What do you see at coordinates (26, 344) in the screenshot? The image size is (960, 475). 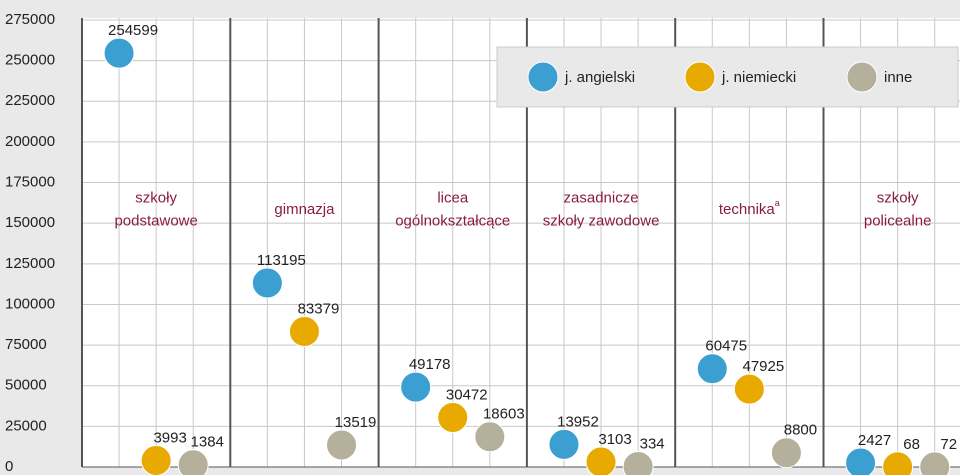 I see `y-tick-label: 75000` at bounding box center [26, 344].